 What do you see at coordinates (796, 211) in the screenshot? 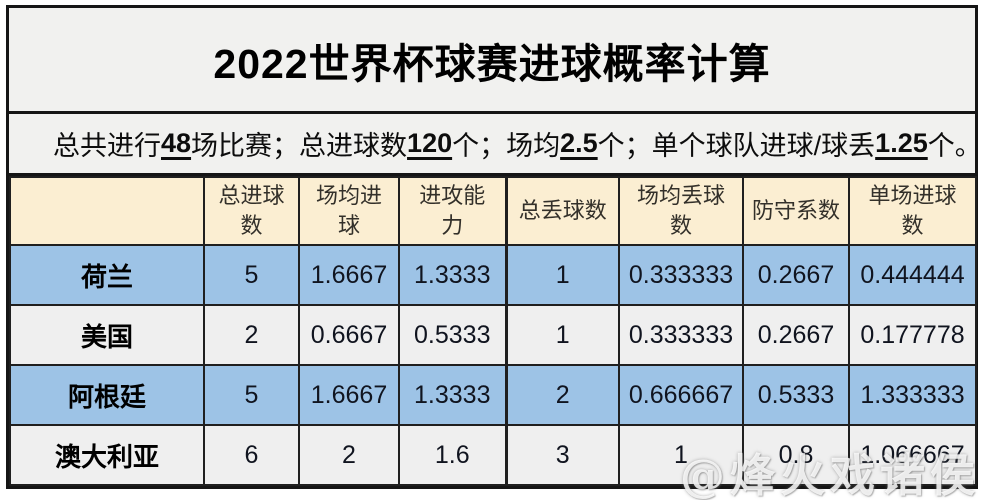
I see `column-header: 防守系数` at bounding box center [796, 211].